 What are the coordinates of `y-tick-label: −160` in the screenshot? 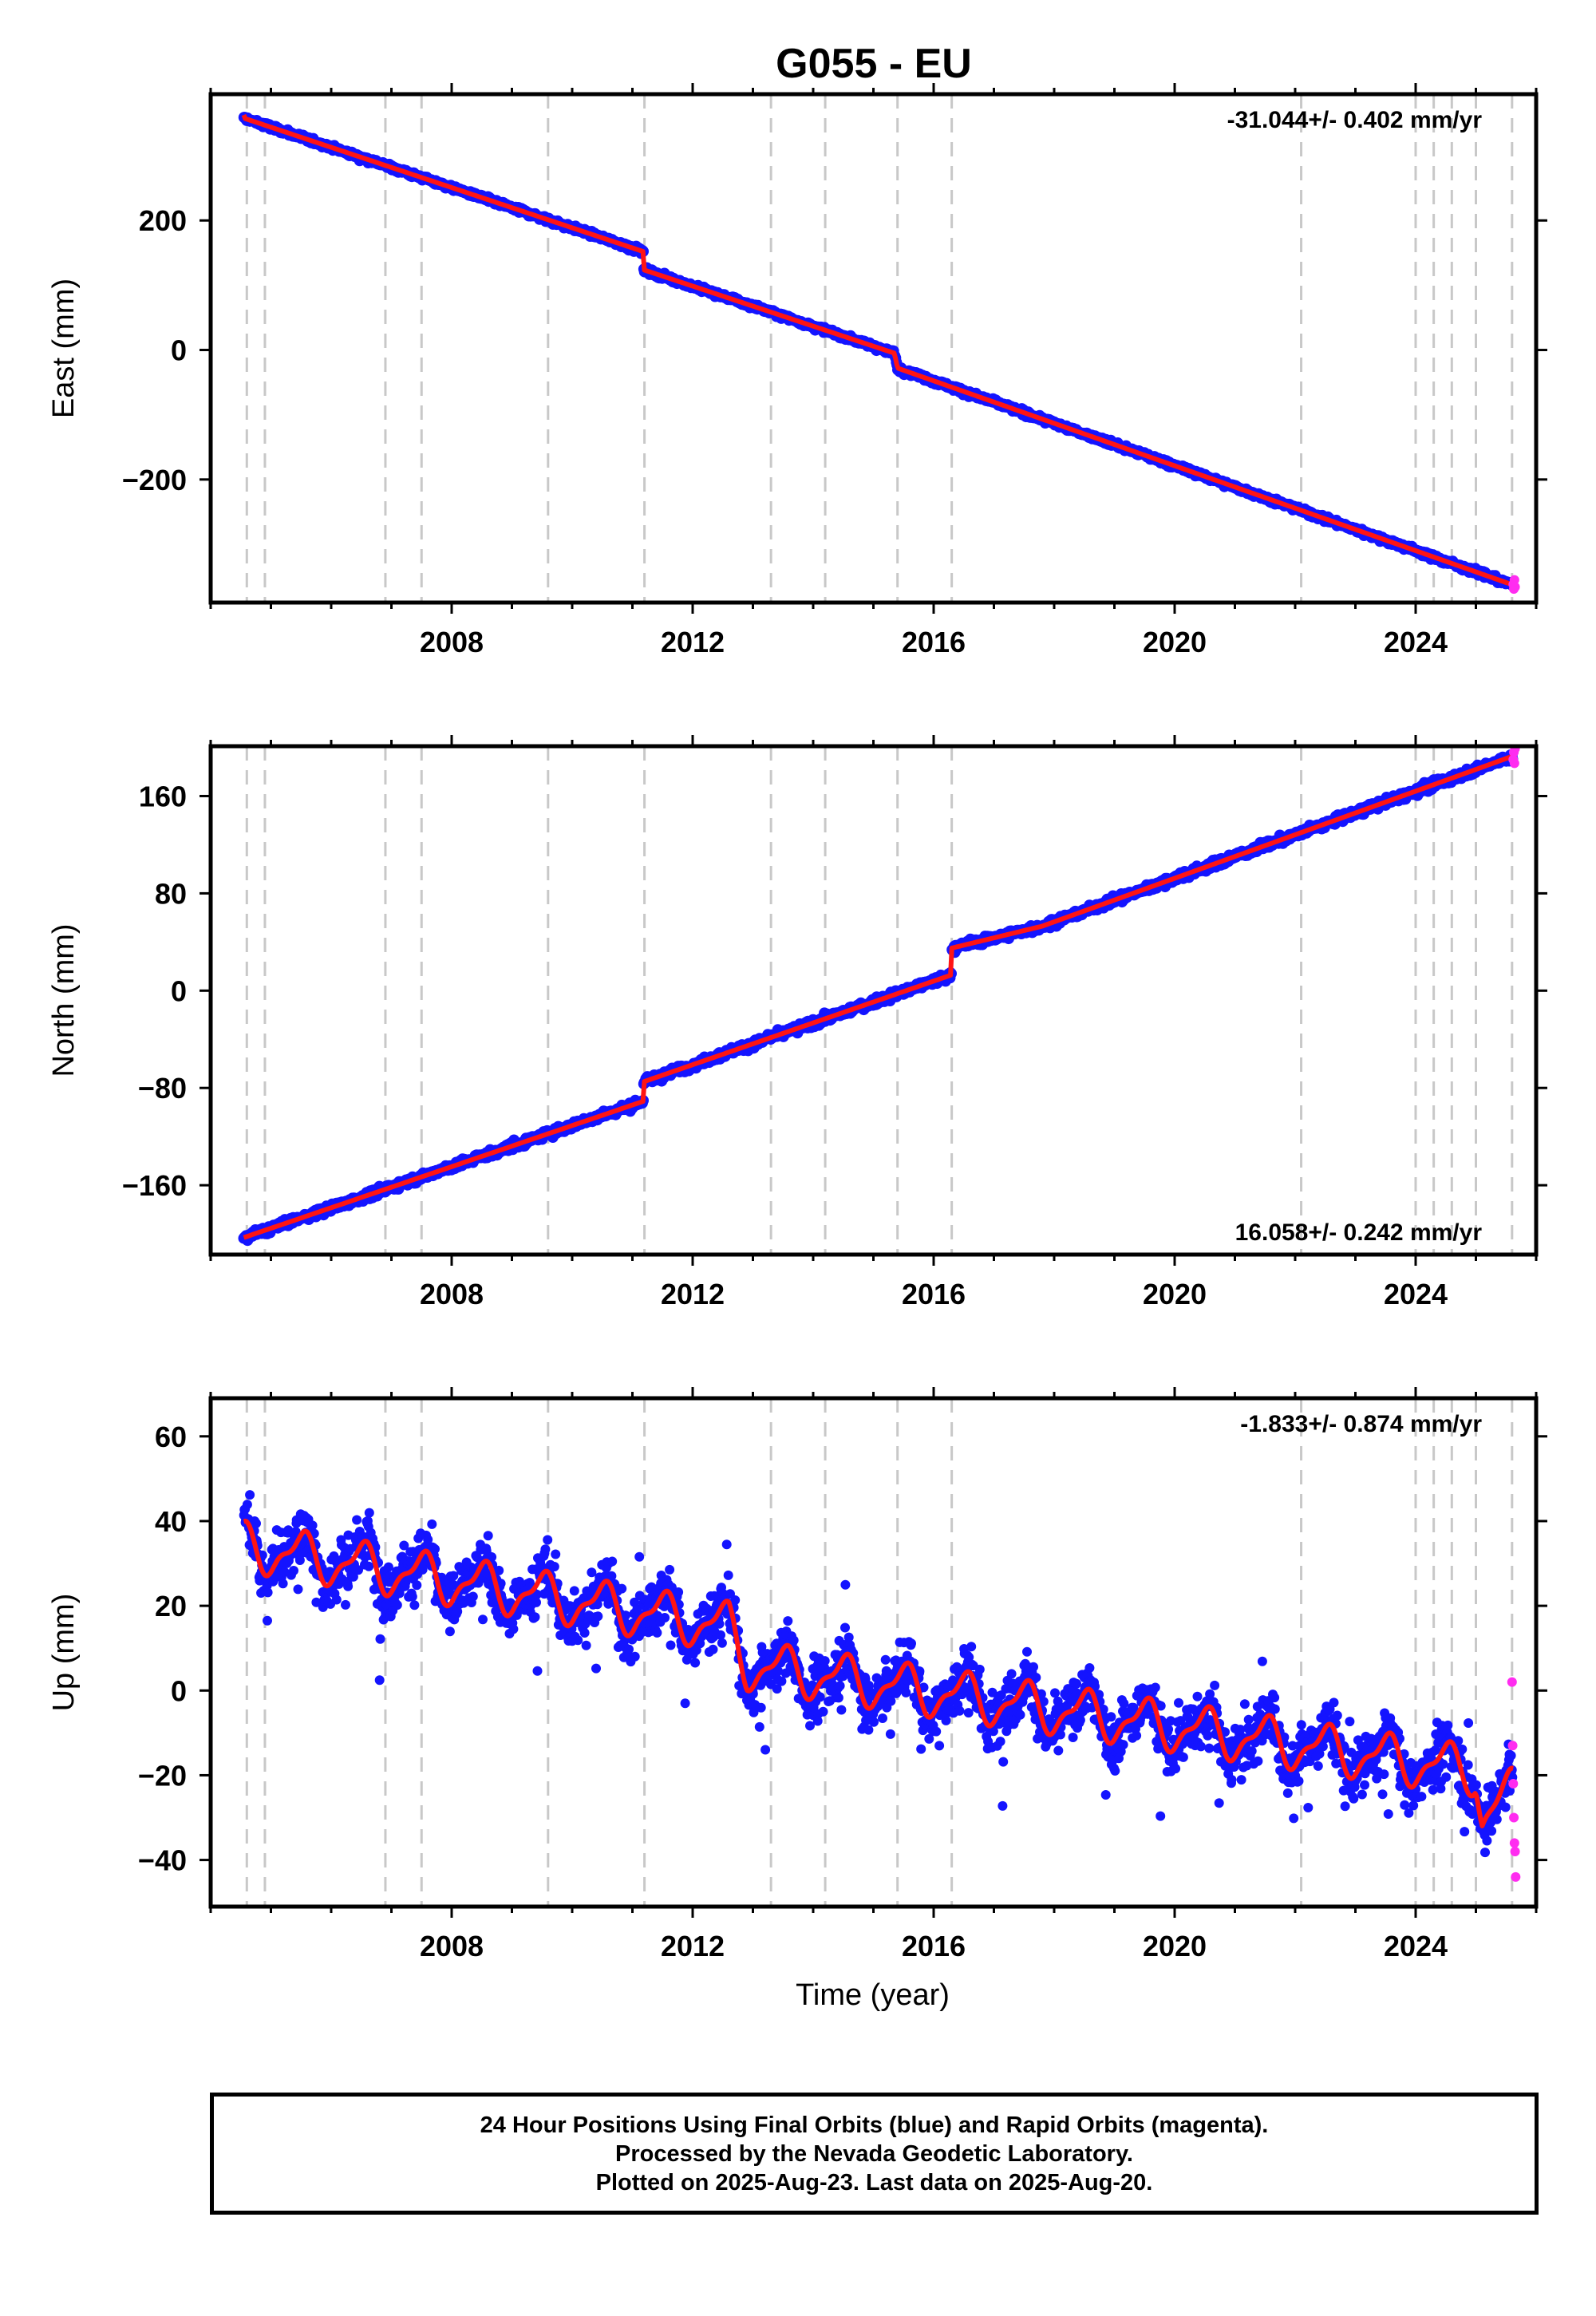 It's located at (154, 1185).